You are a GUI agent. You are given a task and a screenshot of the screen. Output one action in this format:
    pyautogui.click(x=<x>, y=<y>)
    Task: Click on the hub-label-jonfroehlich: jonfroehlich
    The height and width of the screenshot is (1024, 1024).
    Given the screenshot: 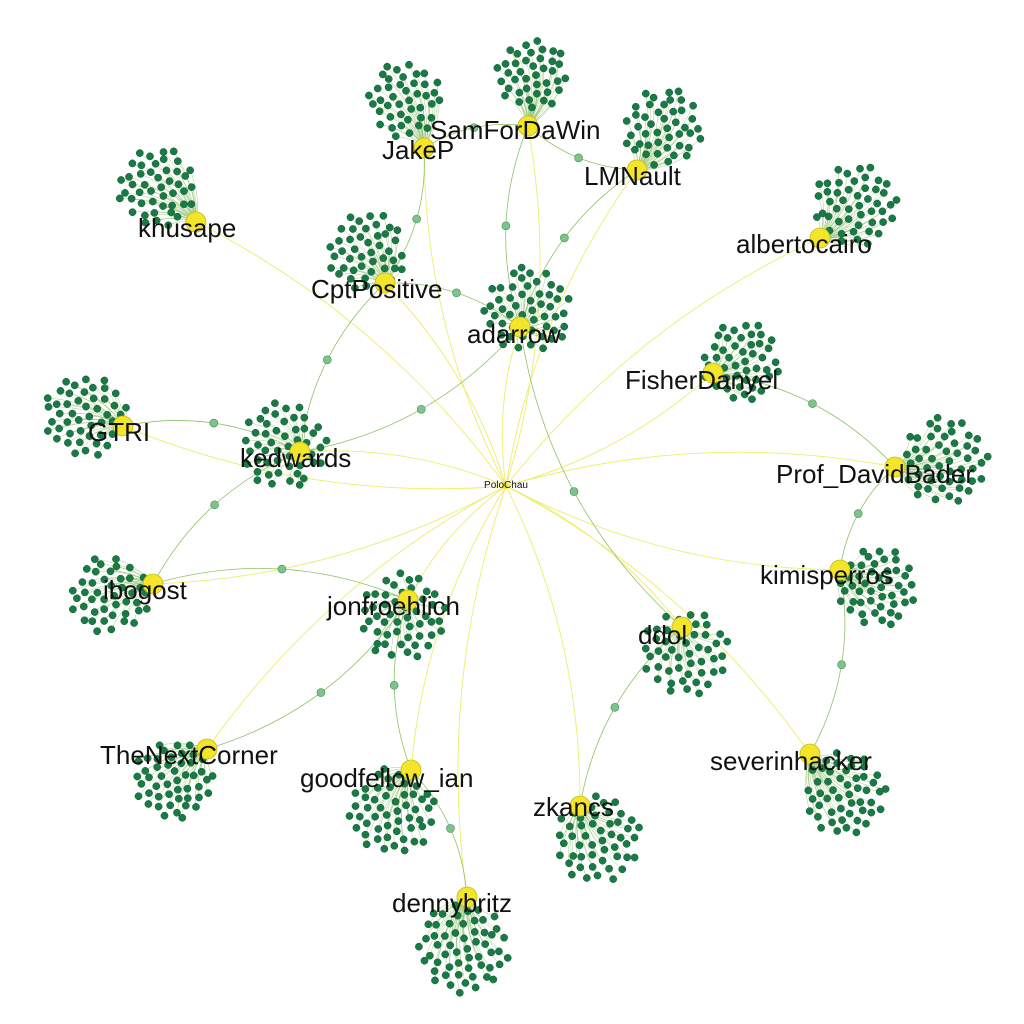 What is the action you would take?
    pyautogui.click(x=393, y=606)
    